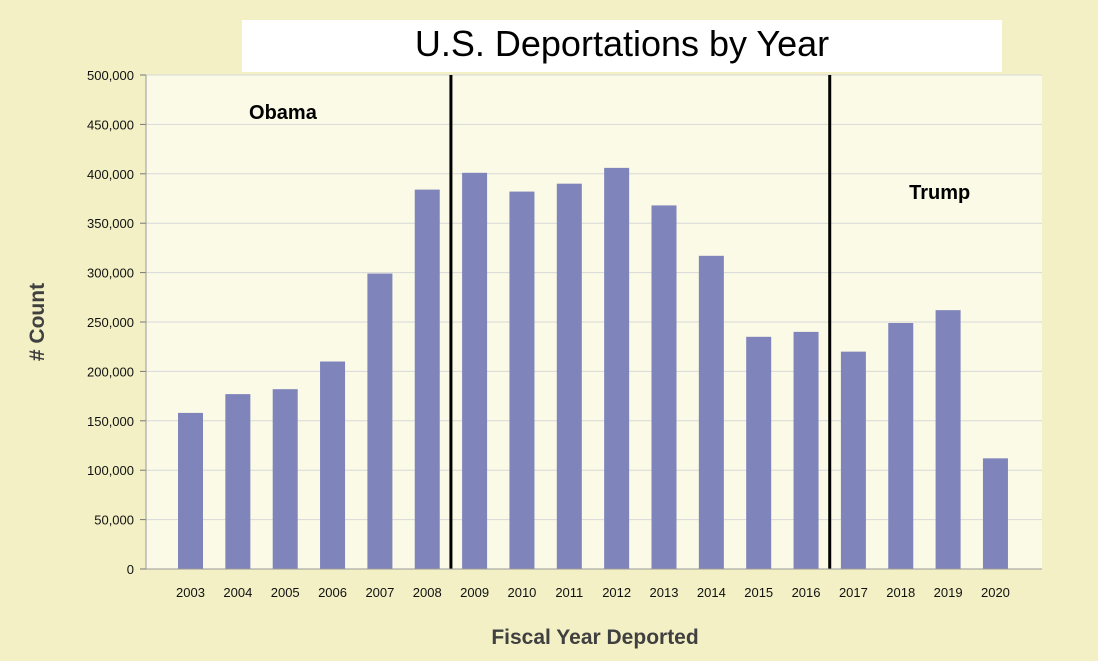 The height and width of the screenshot is (661, 1098). What do you see at coordinates (190, 490) in the screenshot?
I see `bar-2003` at bounding box center [190, 490].